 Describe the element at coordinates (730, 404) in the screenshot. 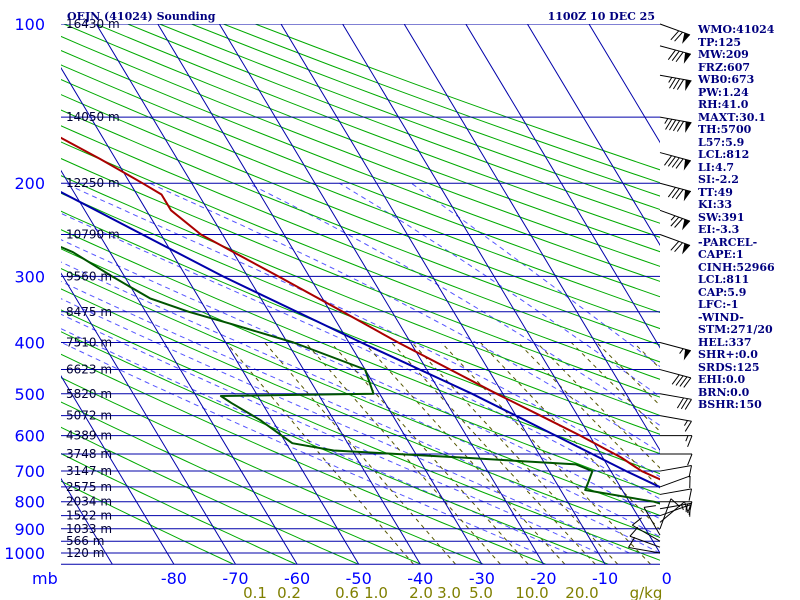

I see `index-item: BSHR:150` at that location.